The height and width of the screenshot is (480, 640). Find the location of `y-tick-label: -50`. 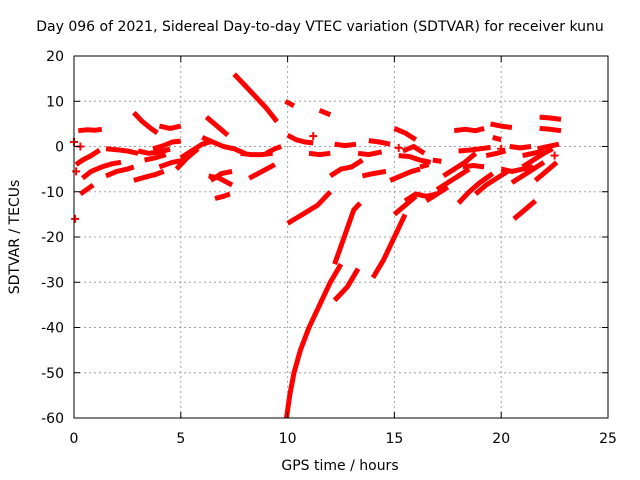

y-tick-label: -50 is located at coordinates (52, 374).